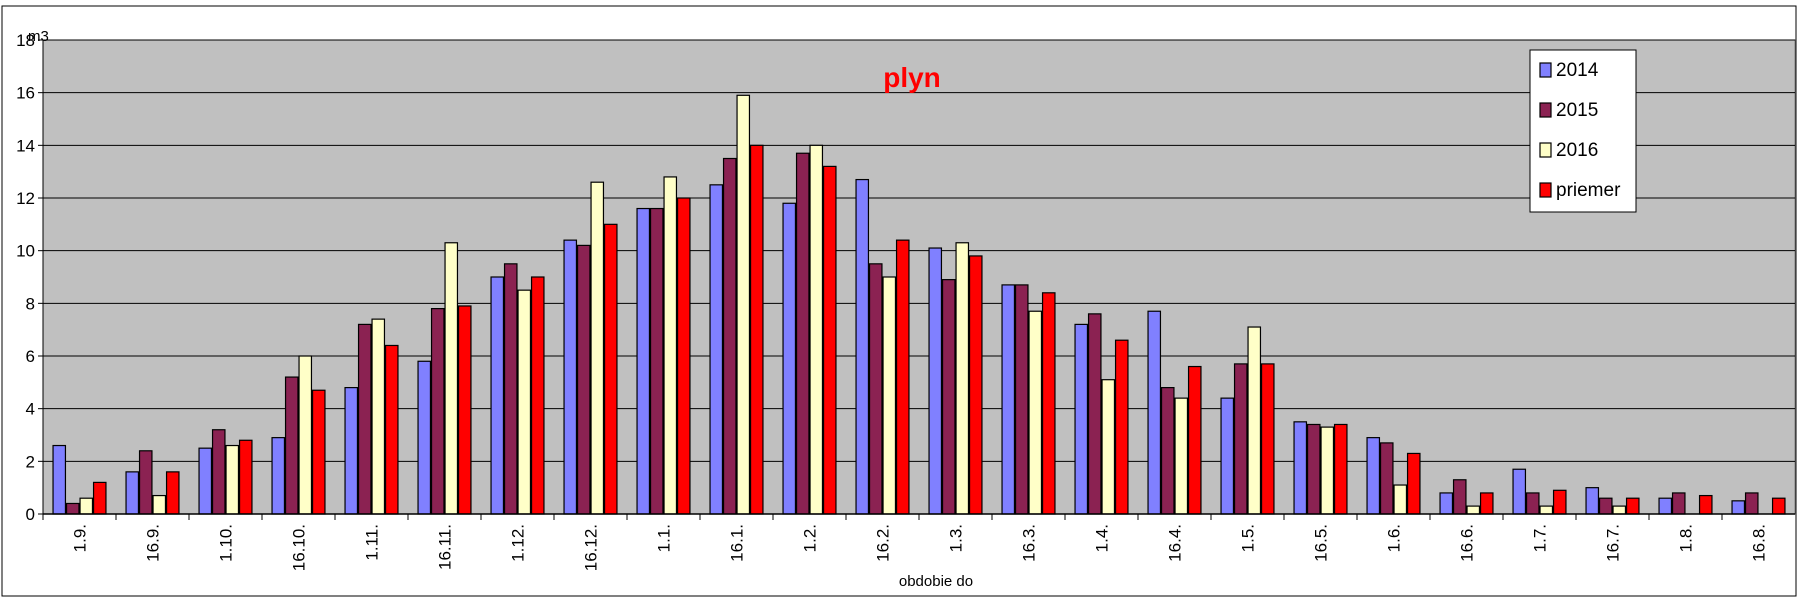 The height and width of the screenshot is (605, 1800). What do you see at coordinates (99, 498) in the screenshot?
I see `bar-priemer-1.9.` at bounding box center [99, 498].